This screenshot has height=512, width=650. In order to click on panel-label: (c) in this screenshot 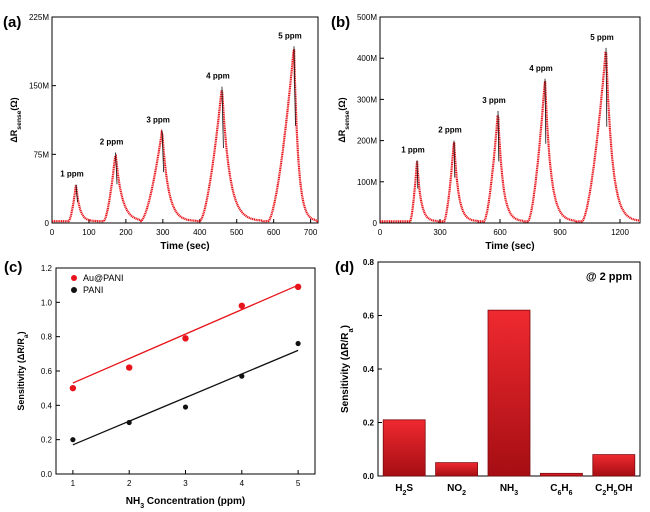, I will do `click(13, 267)`.